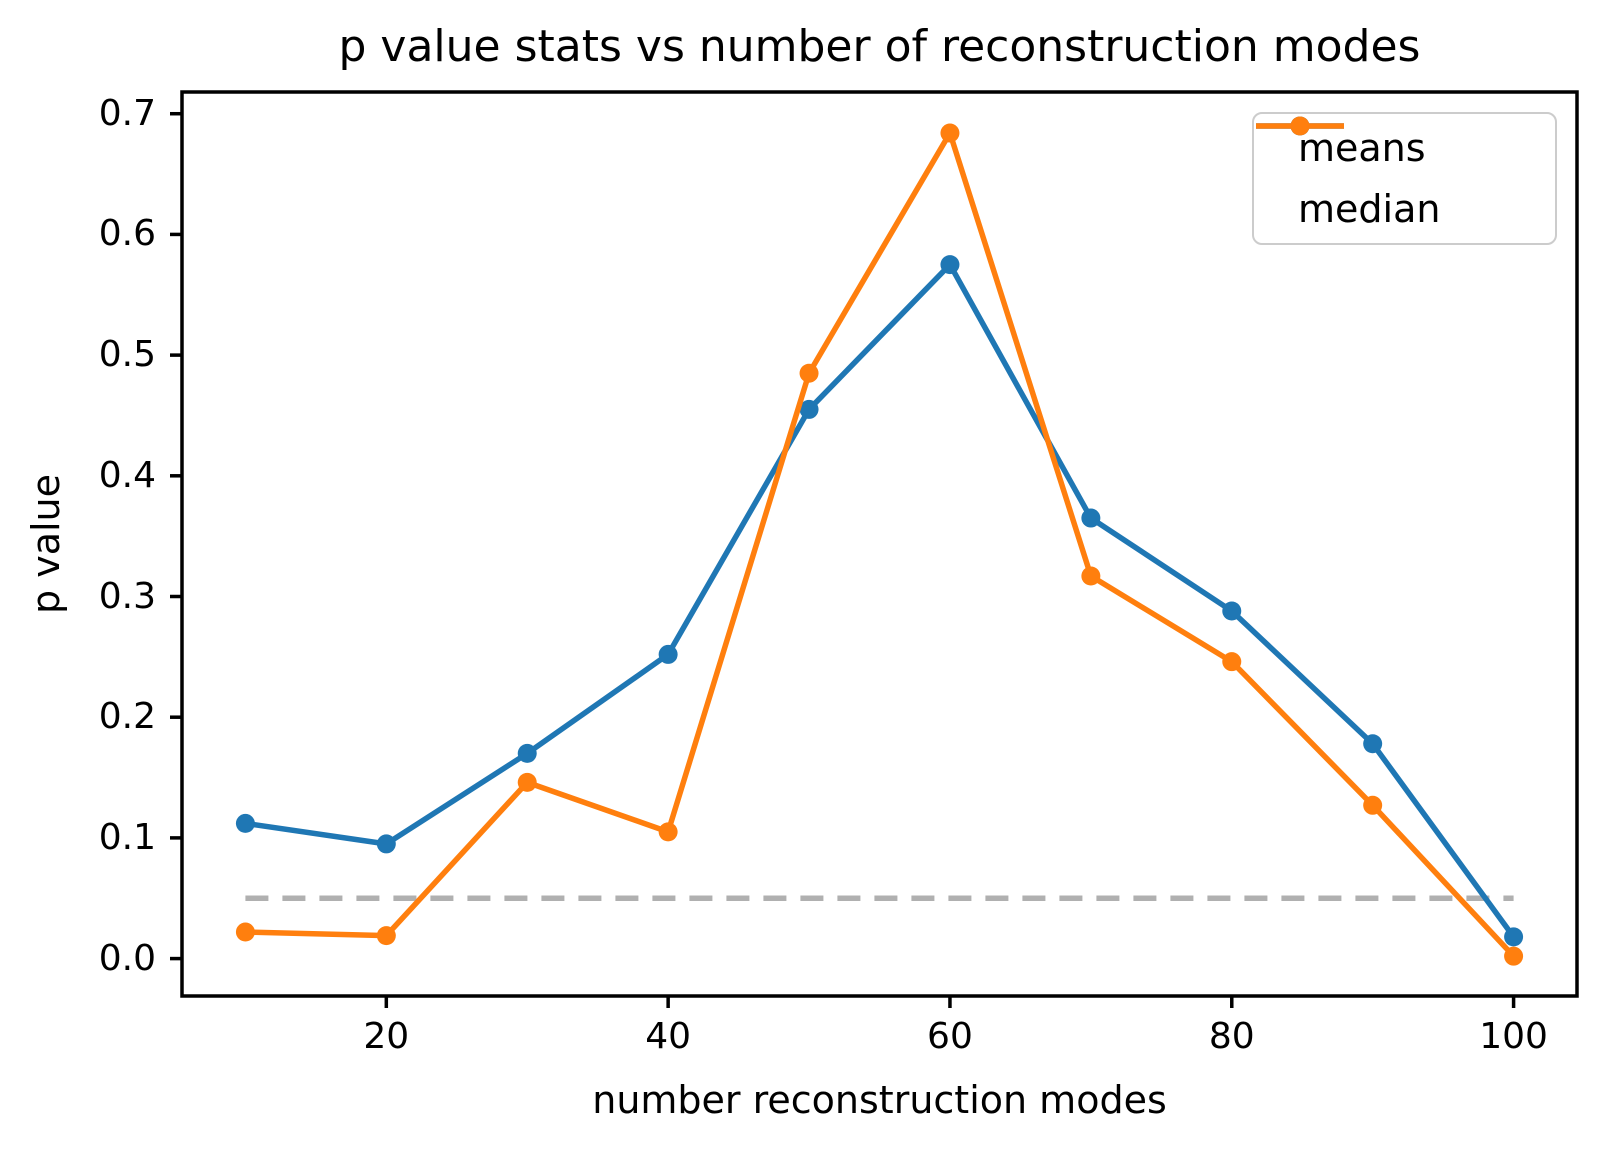  Describe the element at coordinates (1231, 1036) in the screenshot. I see `x-tick-label: 80` at that location.